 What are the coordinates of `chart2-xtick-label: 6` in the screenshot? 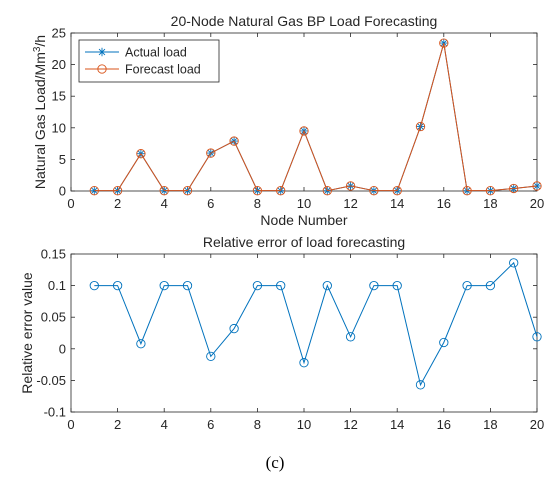 It's located at (210, 424).